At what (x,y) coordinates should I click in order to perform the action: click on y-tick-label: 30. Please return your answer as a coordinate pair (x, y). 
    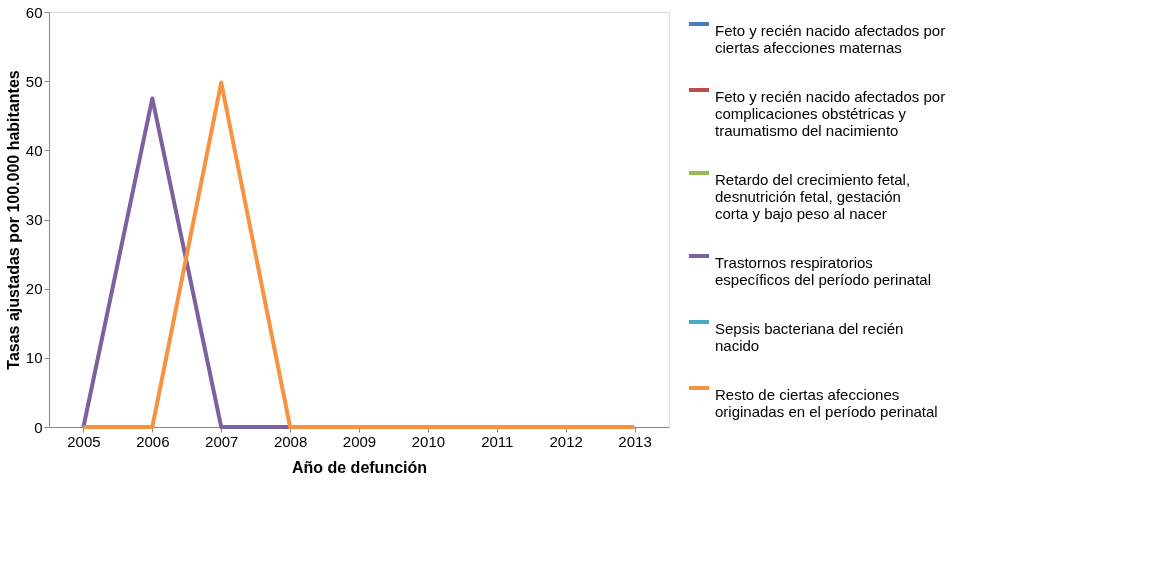
    Looking at the image, I should click on (34, 219).